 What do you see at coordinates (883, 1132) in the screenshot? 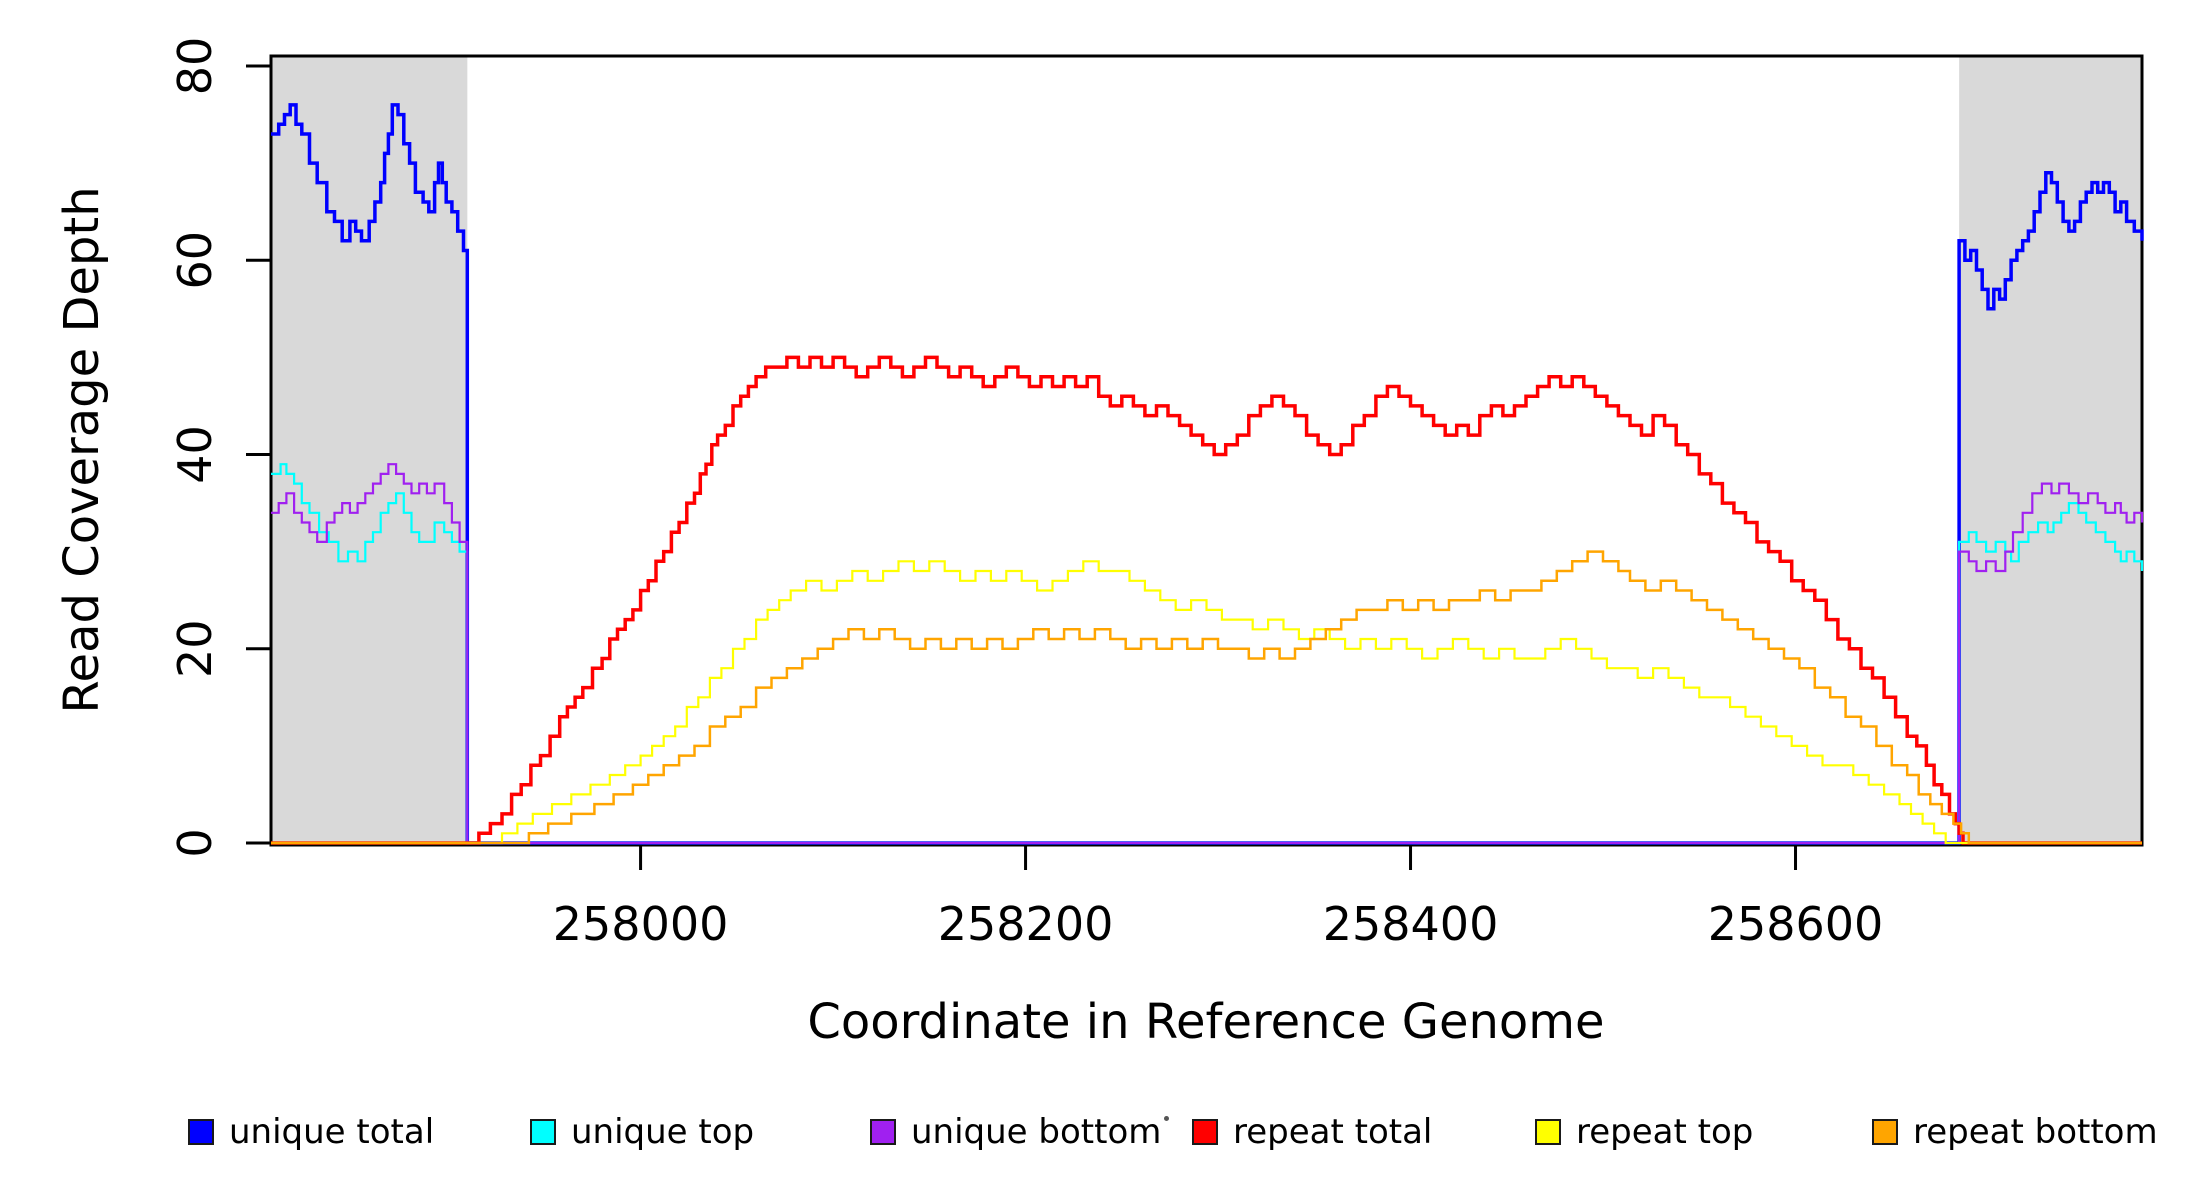
I see `legend-swatch-unique-bottom` at bounding box center [883, 1132].